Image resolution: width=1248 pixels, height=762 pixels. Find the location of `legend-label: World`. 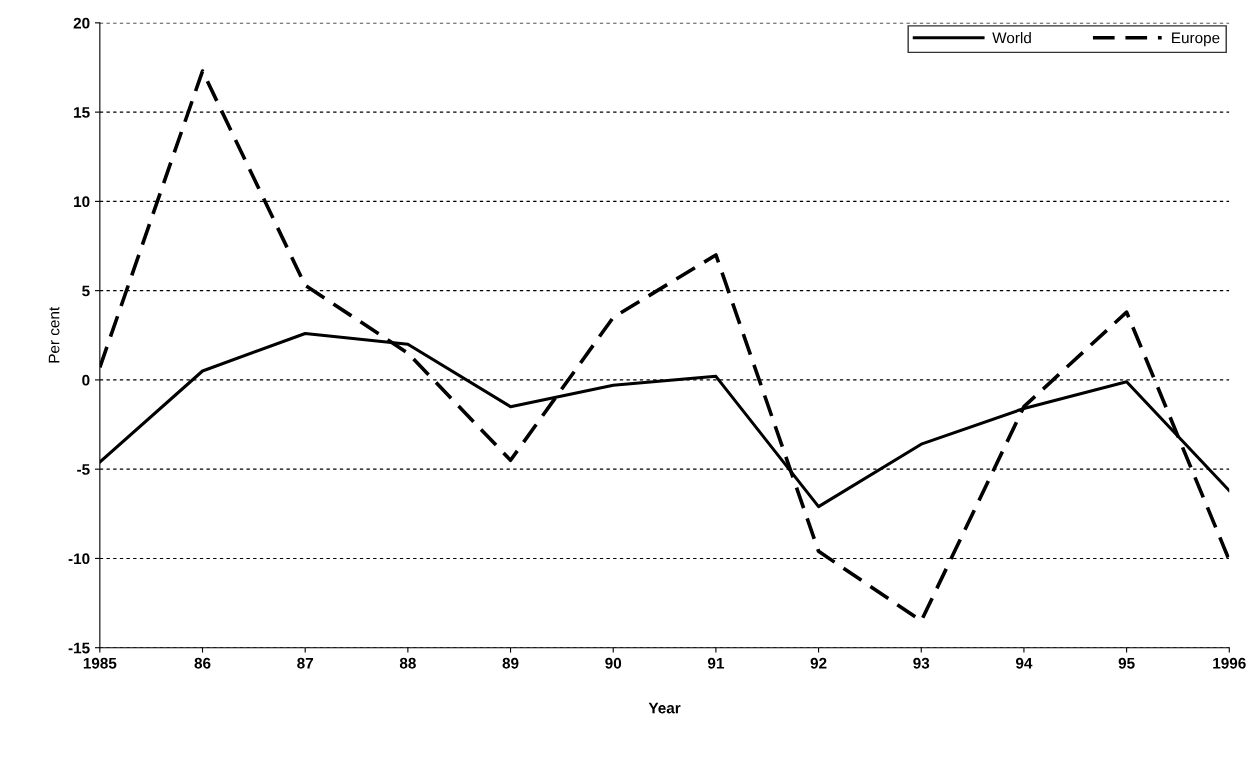

legend-label: World is located at coordinates (1011, 38).